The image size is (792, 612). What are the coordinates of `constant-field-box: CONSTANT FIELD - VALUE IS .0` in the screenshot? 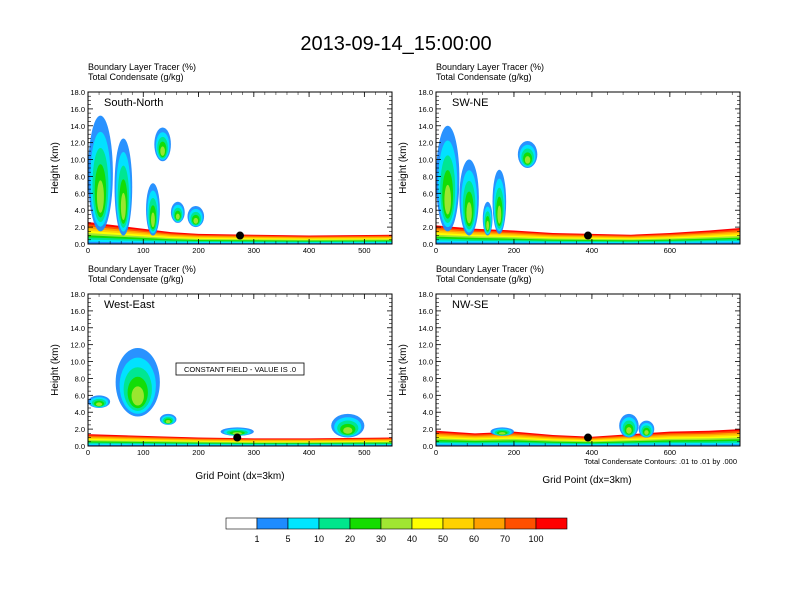 It's located at (240, 369).